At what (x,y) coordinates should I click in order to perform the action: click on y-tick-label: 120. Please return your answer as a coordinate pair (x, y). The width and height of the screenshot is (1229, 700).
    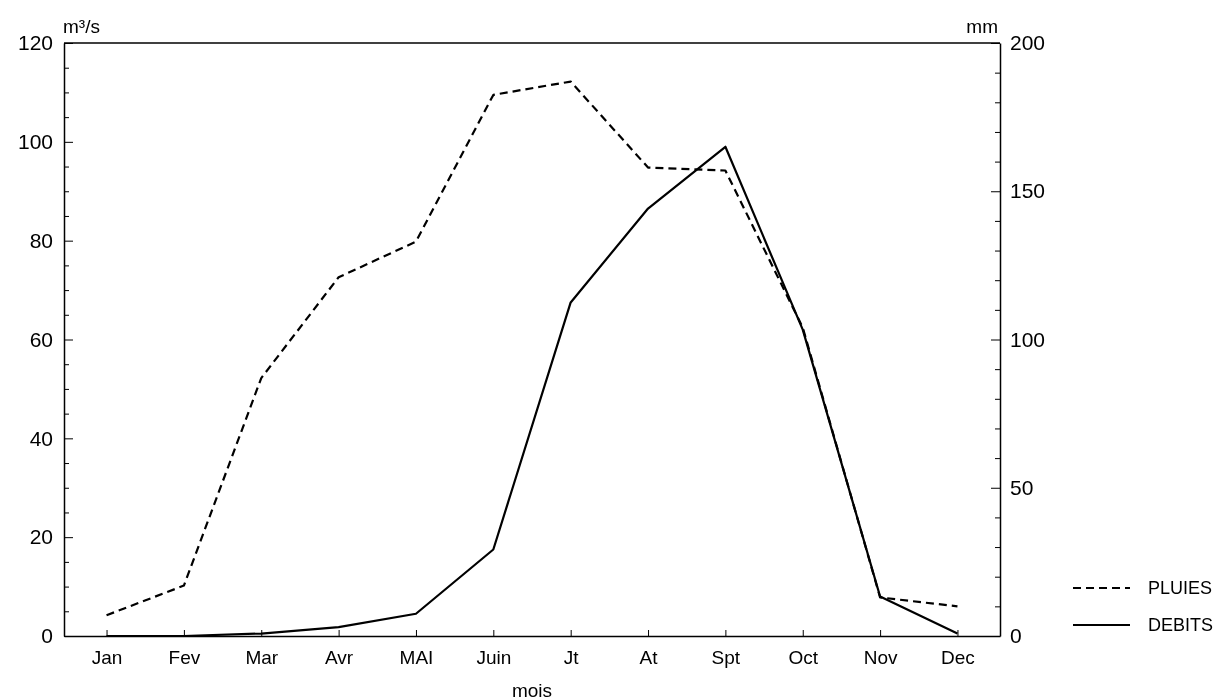
    Looking at the image, I should click on (35, 43).